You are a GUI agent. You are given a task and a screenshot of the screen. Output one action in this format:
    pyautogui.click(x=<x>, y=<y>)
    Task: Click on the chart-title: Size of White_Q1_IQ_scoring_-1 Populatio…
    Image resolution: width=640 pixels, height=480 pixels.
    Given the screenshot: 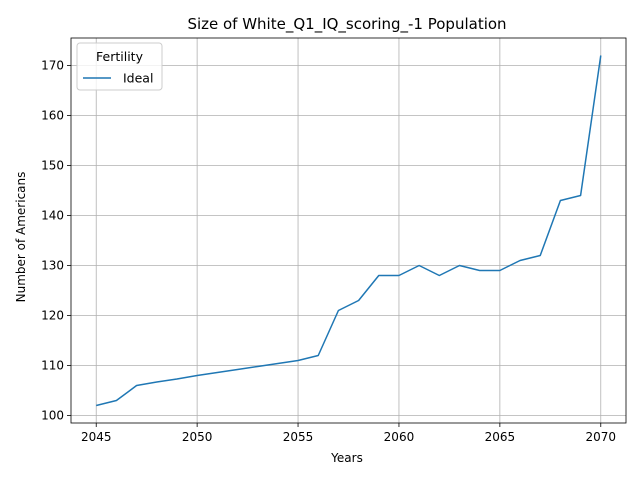 What is the action you would take?
    pyautogui.click(x=346, y=24)
    